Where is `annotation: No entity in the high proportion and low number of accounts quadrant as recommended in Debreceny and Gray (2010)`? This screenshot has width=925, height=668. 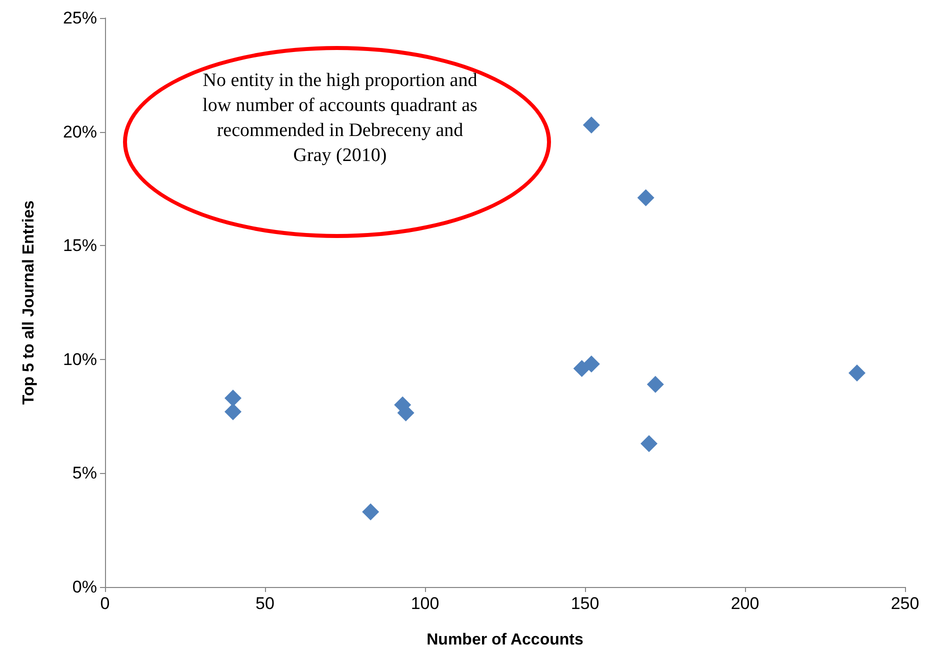
annotation: No entity in the high proportion and low number of accounts quadrant as recommended in Debreceny and Gray (2010) is located at coordinates (340, 118).